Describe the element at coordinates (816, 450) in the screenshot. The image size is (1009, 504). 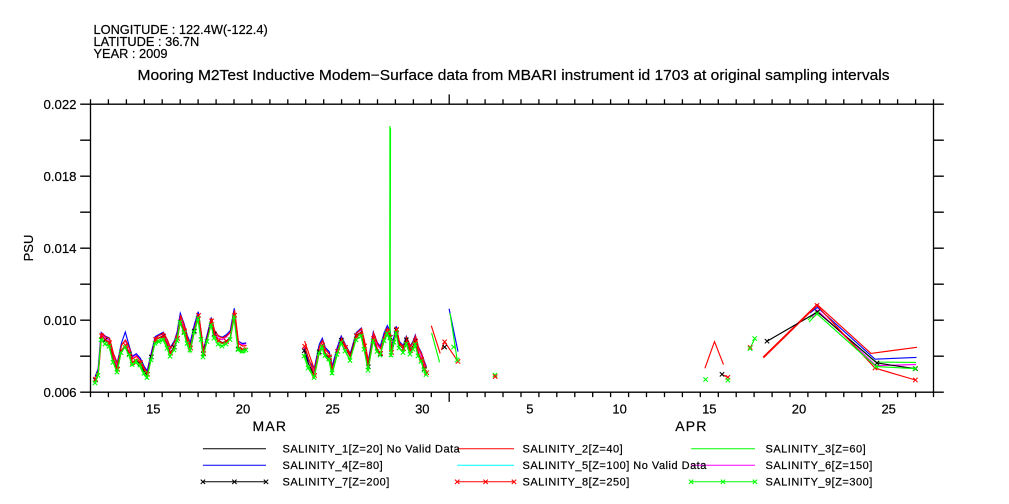
I see `svg-text: SALINITY_3[Z=60]` at that location.